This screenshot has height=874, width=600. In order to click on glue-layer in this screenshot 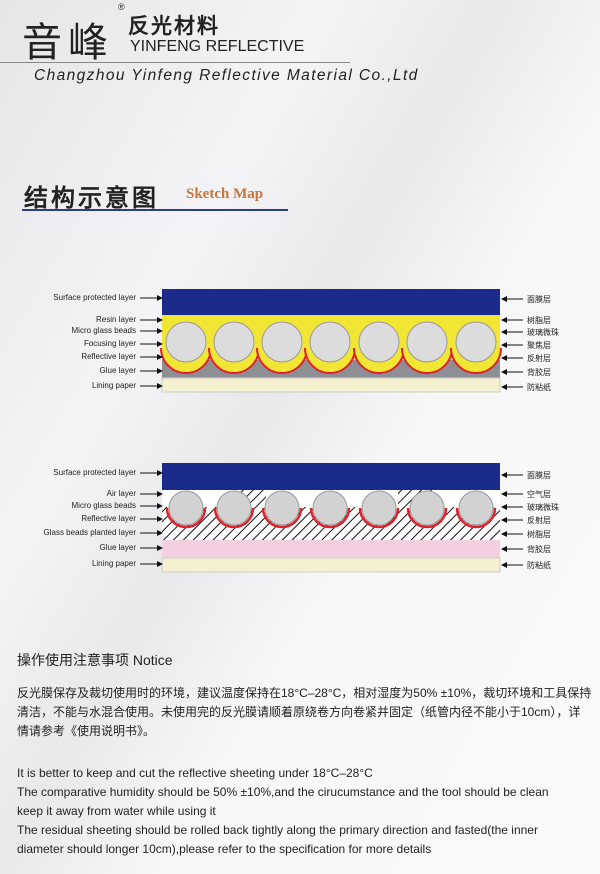, I will do `click(331, 549)`.